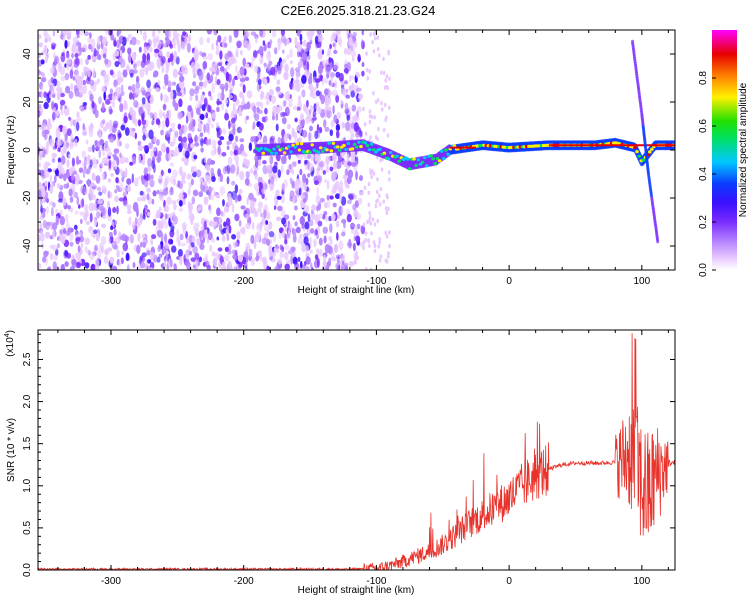 The image size is (750, 600). Describe the element at coordinates (703, 222) in the screenshot. I see `colorbar-tick-label: 0.2` at that location.